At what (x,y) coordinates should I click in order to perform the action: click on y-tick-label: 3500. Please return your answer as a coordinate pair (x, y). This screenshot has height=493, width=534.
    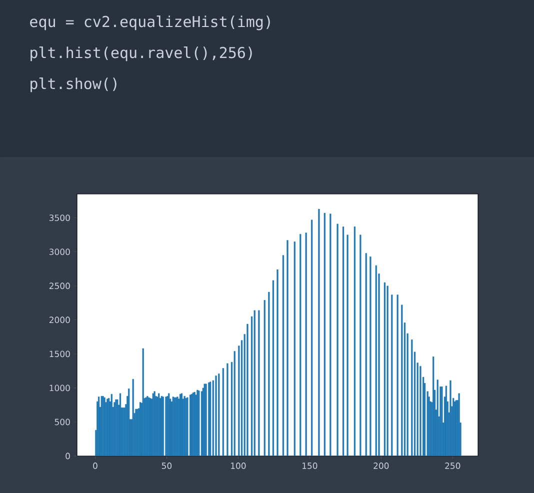
    Looking at the image, I should click on (59, 218).